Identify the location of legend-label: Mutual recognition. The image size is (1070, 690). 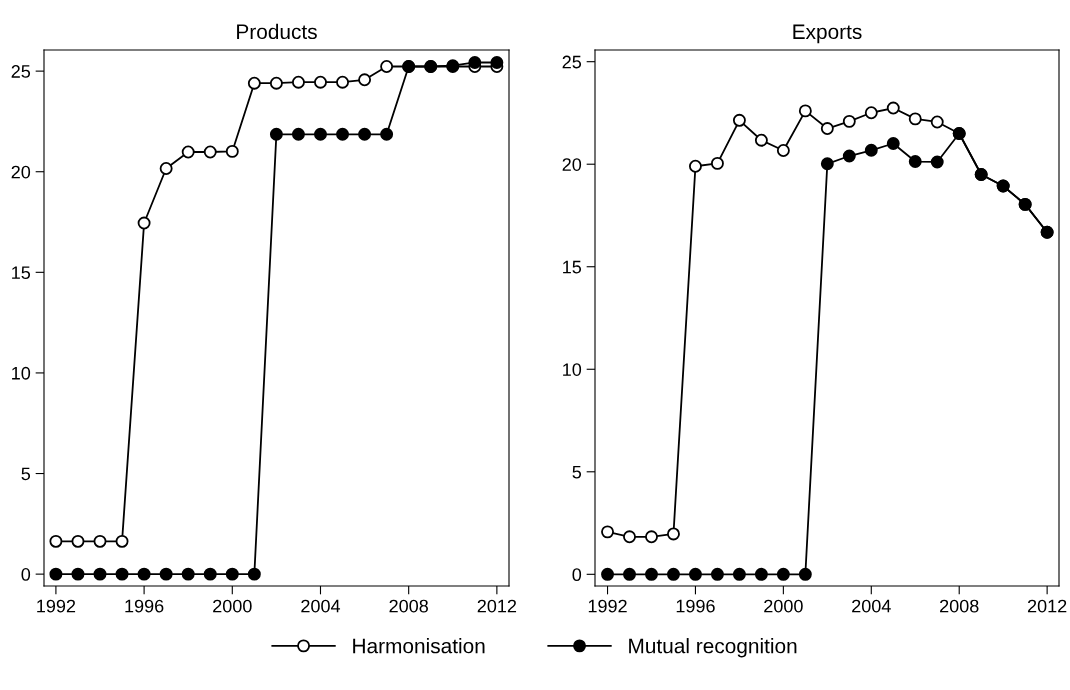
(713, 648).